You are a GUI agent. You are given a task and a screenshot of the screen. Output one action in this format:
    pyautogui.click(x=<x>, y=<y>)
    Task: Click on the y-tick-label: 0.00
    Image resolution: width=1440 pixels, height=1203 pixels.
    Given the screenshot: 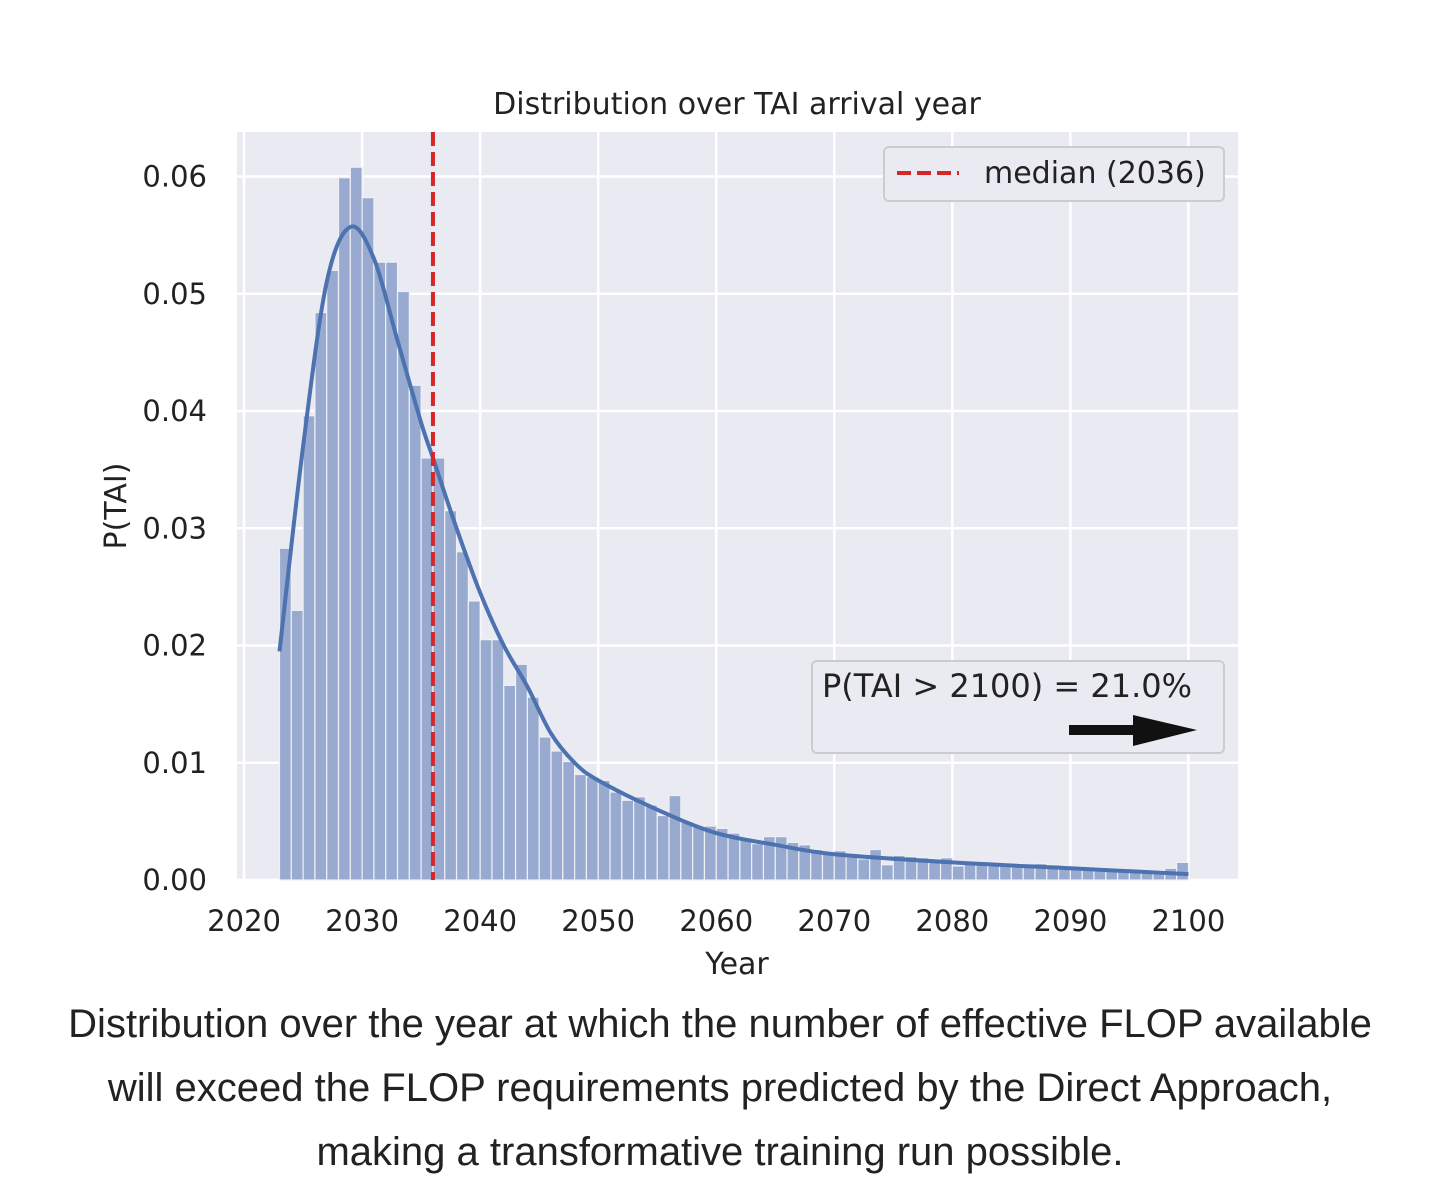 What is the action you would take?
    pyautogui.click(x=174, y=880)
    